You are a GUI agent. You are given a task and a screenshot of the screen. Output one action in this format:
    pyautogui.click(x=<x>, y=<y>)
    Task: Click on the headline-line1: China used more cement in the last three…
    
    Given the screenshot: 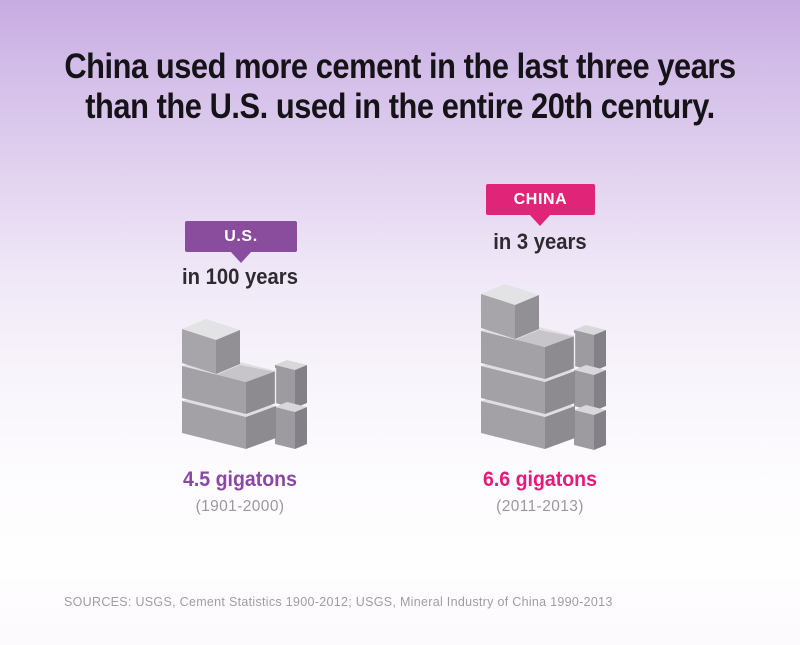 What is the action you would take?
    pyautogui.click(x=400, y=66)
    